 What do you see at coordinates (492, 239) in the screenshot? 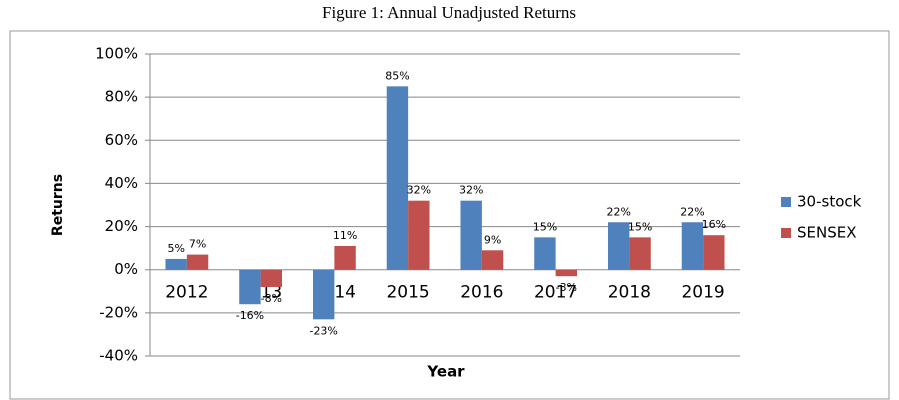
I see `value-label: 9%` at bounding box center [492, 239].